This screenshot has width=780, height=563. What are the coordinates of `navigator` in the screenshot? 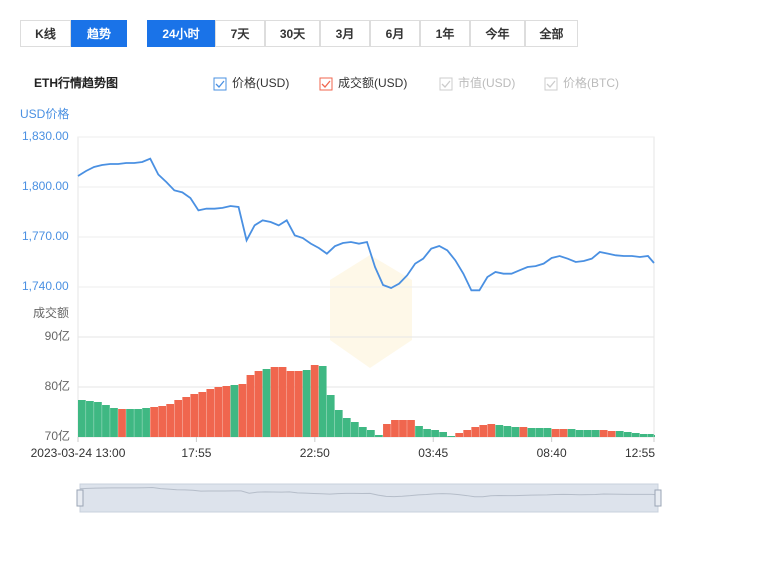 It's located at (369, 498).